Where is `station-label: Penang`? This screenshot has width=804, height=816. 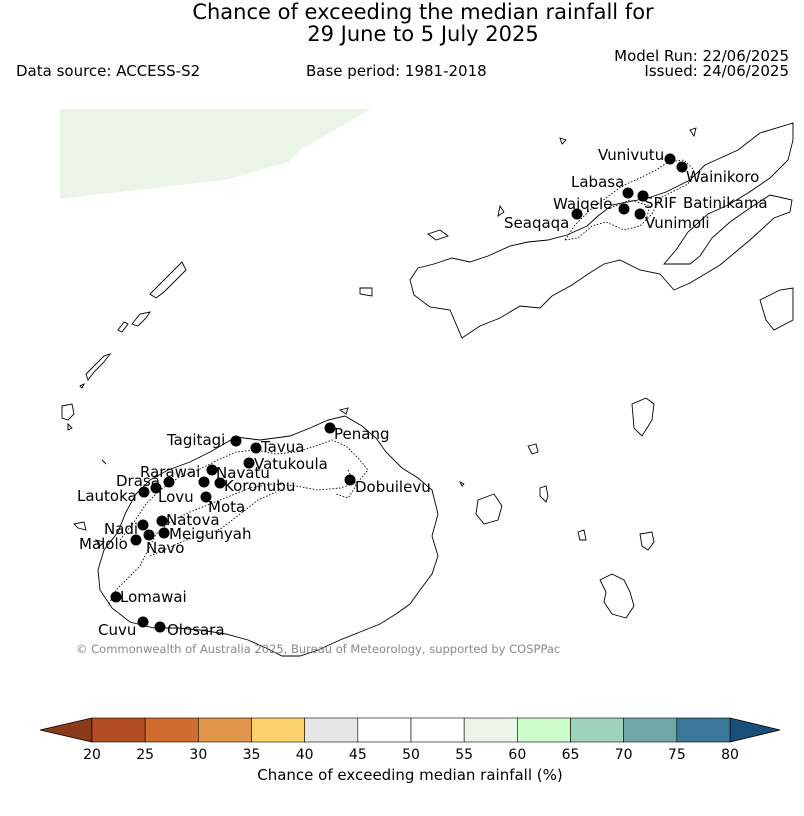 station-label: Penang is located at coordinates (361, 434).